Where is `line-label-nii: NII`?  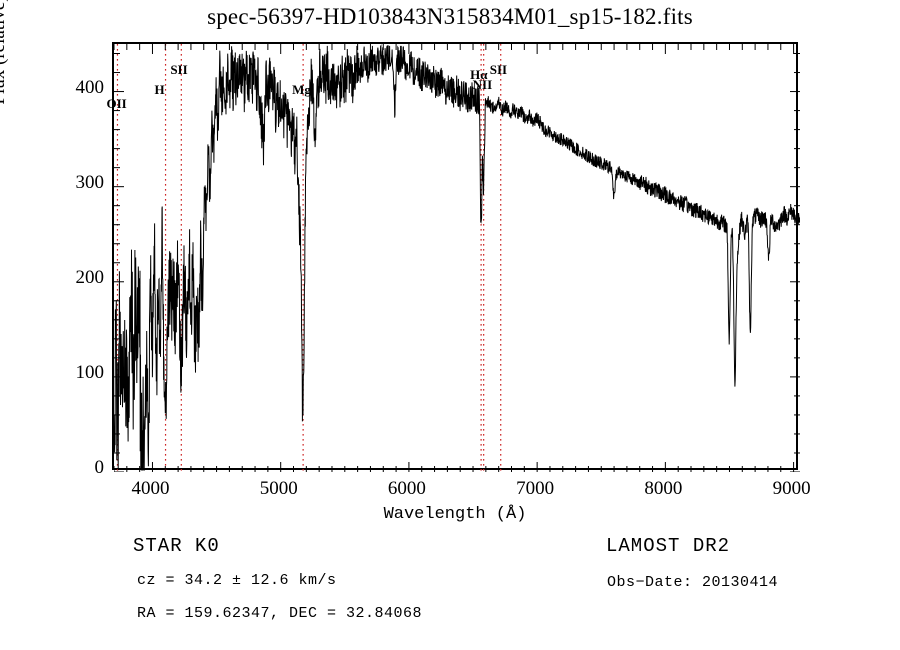
line-label-nii: NII is located at coordinates (482, 84).